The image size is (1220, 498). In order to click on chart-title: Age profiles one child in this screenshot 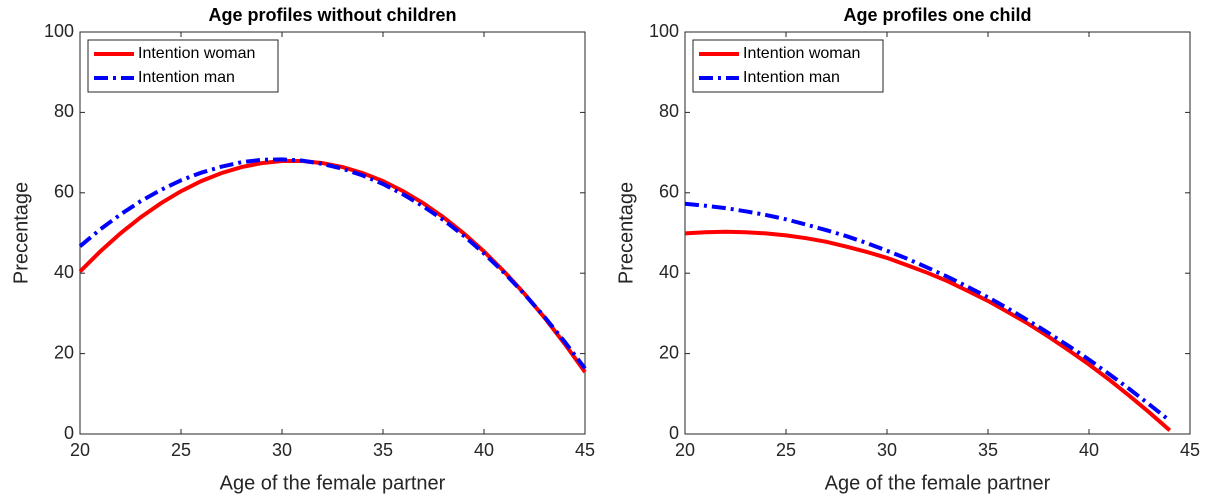, I will do `click(937, 15)`.